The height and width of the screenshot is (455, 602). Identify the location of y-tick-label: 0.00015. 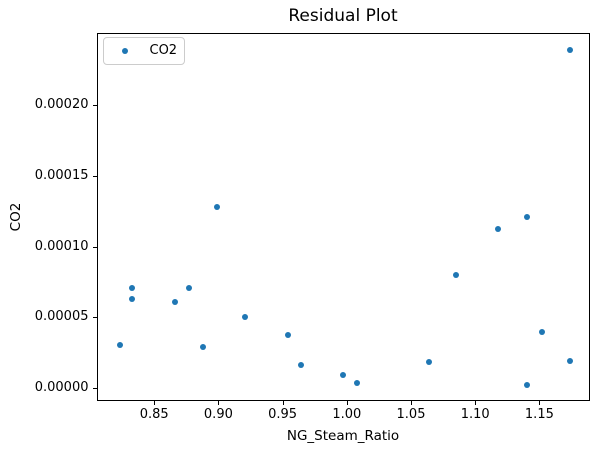
(61, 175).